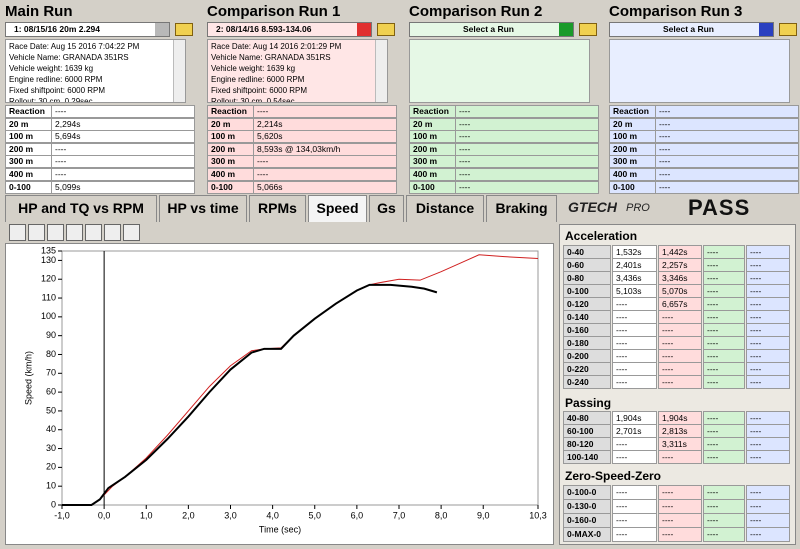 The image size is (800, 549). Describe the element at coordinates (28, 187) in the screenshot. I see `result-label: 0-100` at that location.